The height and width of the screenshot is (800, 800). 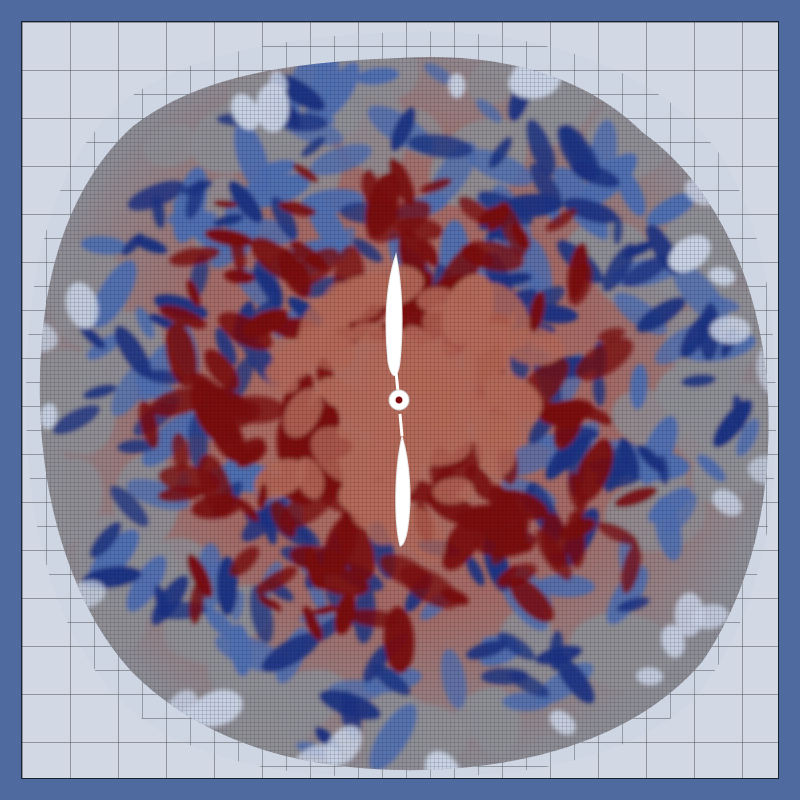 I want to click on rotor-assembly, so click(x=398, y=399).